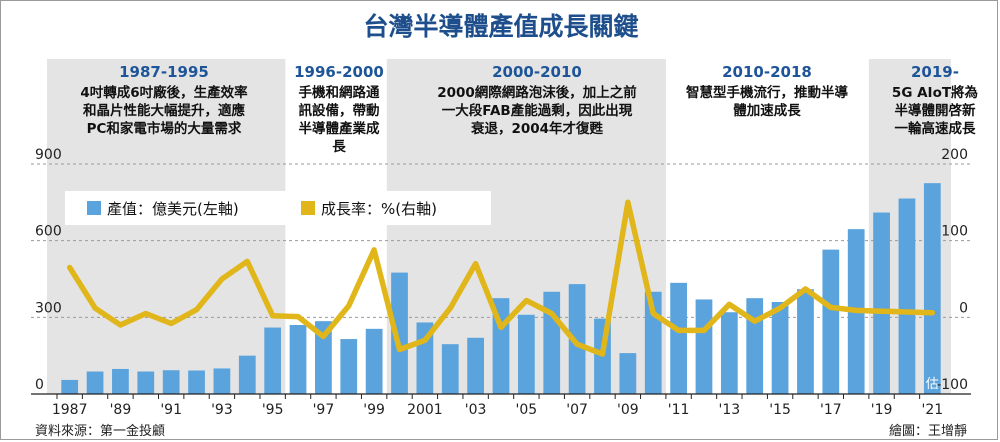 Image resolution: width=1000 pixels, height=442 pixels. I want to click on period-description-line: 半導體產業成, so click(339, 128).